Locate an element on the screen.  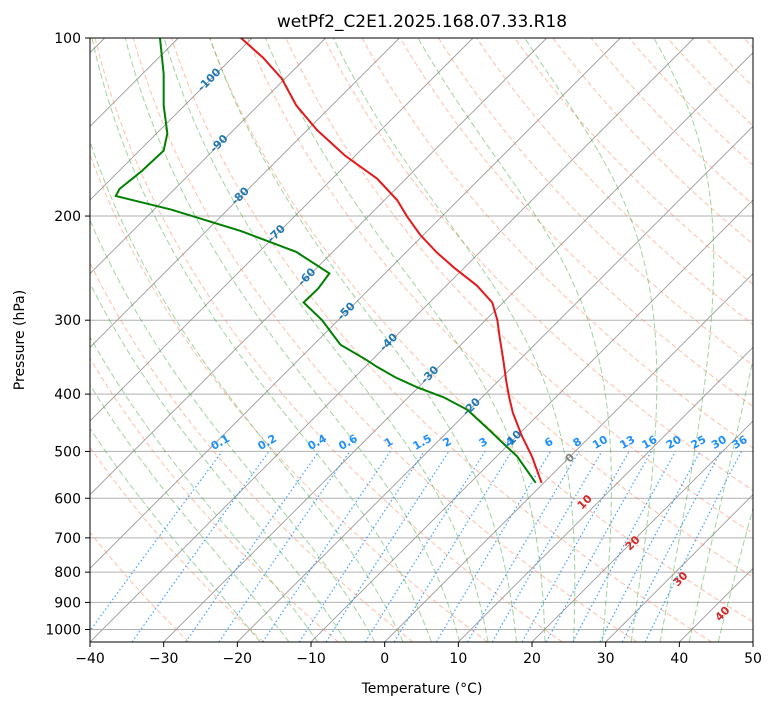
x-tick-label: 40 is located at coordinates (679, 659).